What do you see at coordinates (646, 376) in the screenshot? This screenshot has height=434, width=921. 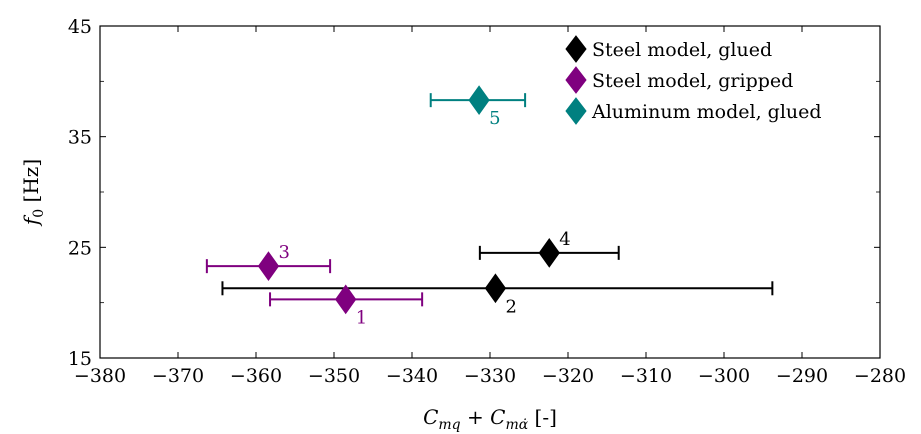 I see `x-tick-label: −310` at bounding box center [646, 376].